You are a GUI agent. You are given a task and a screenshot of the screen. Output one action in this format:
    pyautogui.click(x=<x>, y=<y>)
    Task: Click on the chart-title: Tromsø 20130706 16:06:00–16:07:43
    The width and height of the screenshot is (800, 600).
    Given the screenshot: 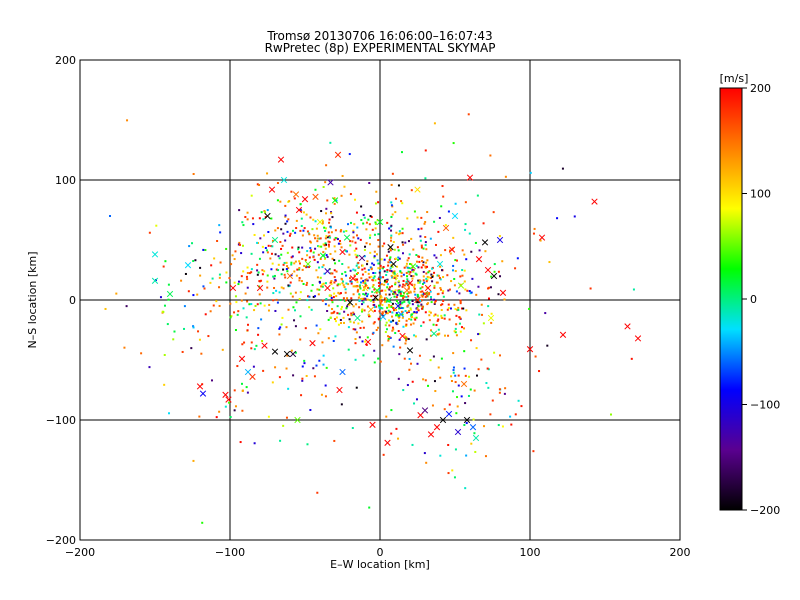 What is the action you would take?
    pyautogui.click(x=379, y=36)
    